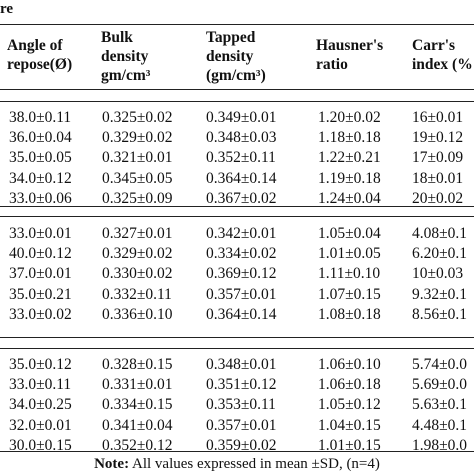 This screenshot has height=474, width=474. Describe the element at coordinates (241, 405) in the screenshot. I see `tapped-density-cell: 0.353±0.11` at that location.